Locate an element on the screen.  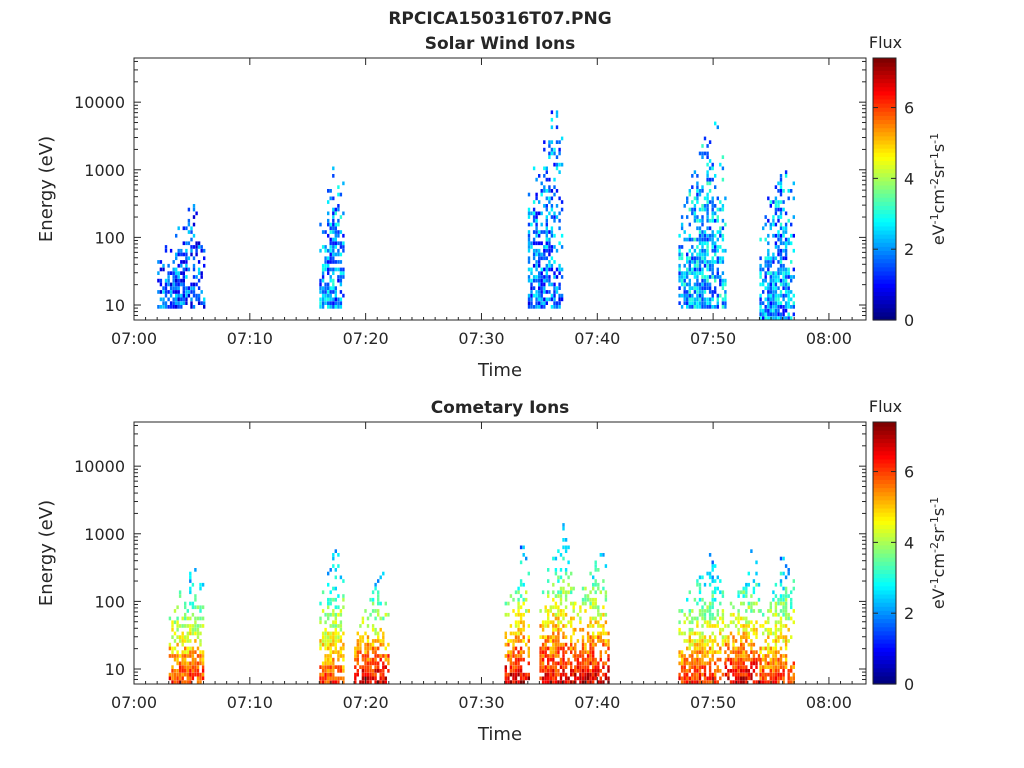
y-tick-label: 1000 is located at coordinates (104, 170).